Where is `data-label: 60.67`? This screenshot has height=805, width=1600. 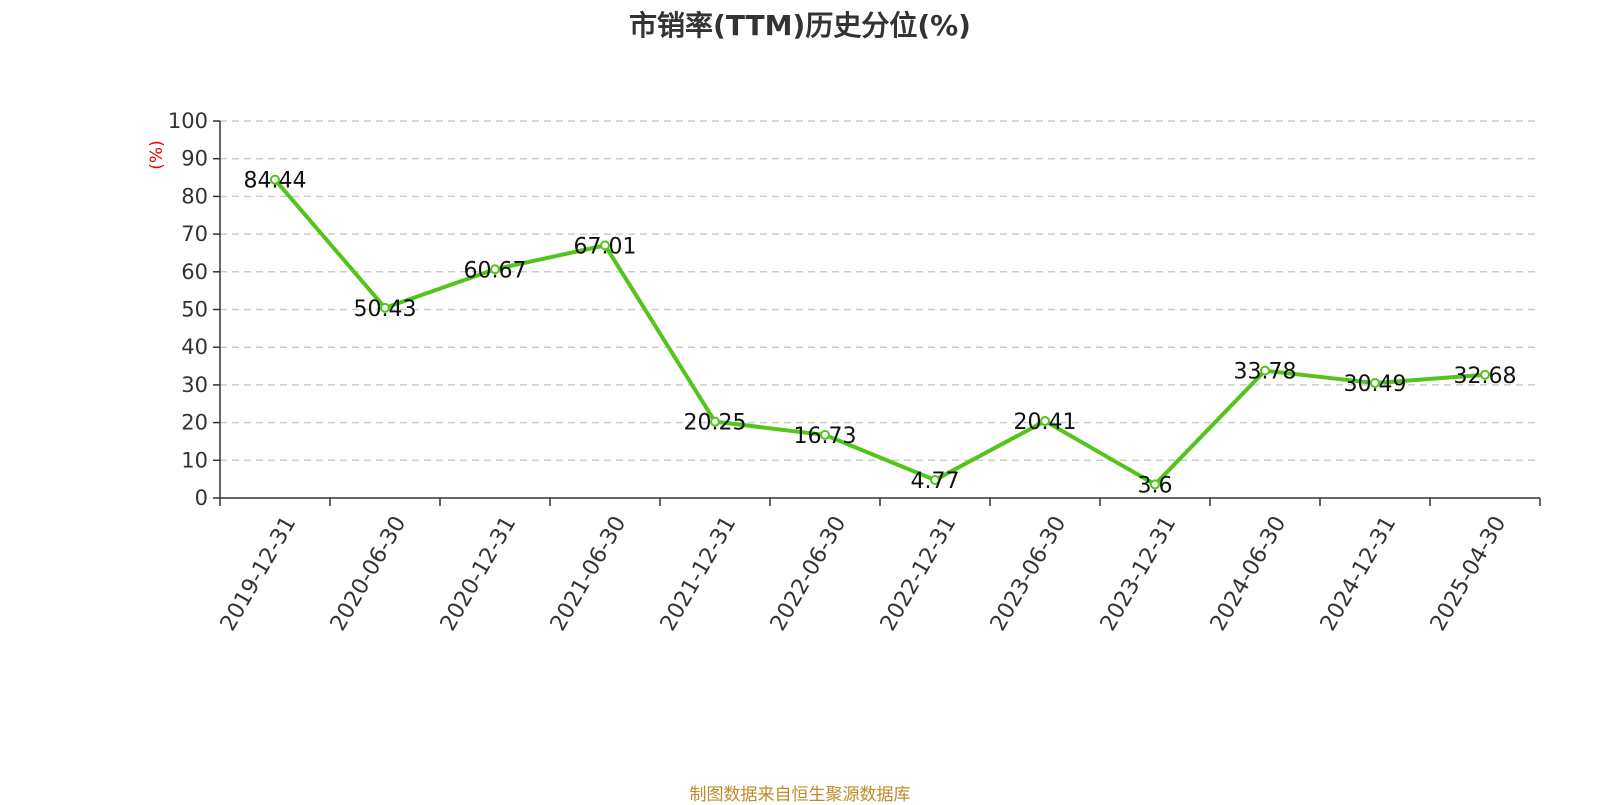
data-label: 60.67 is located at coordinates (495, 270).